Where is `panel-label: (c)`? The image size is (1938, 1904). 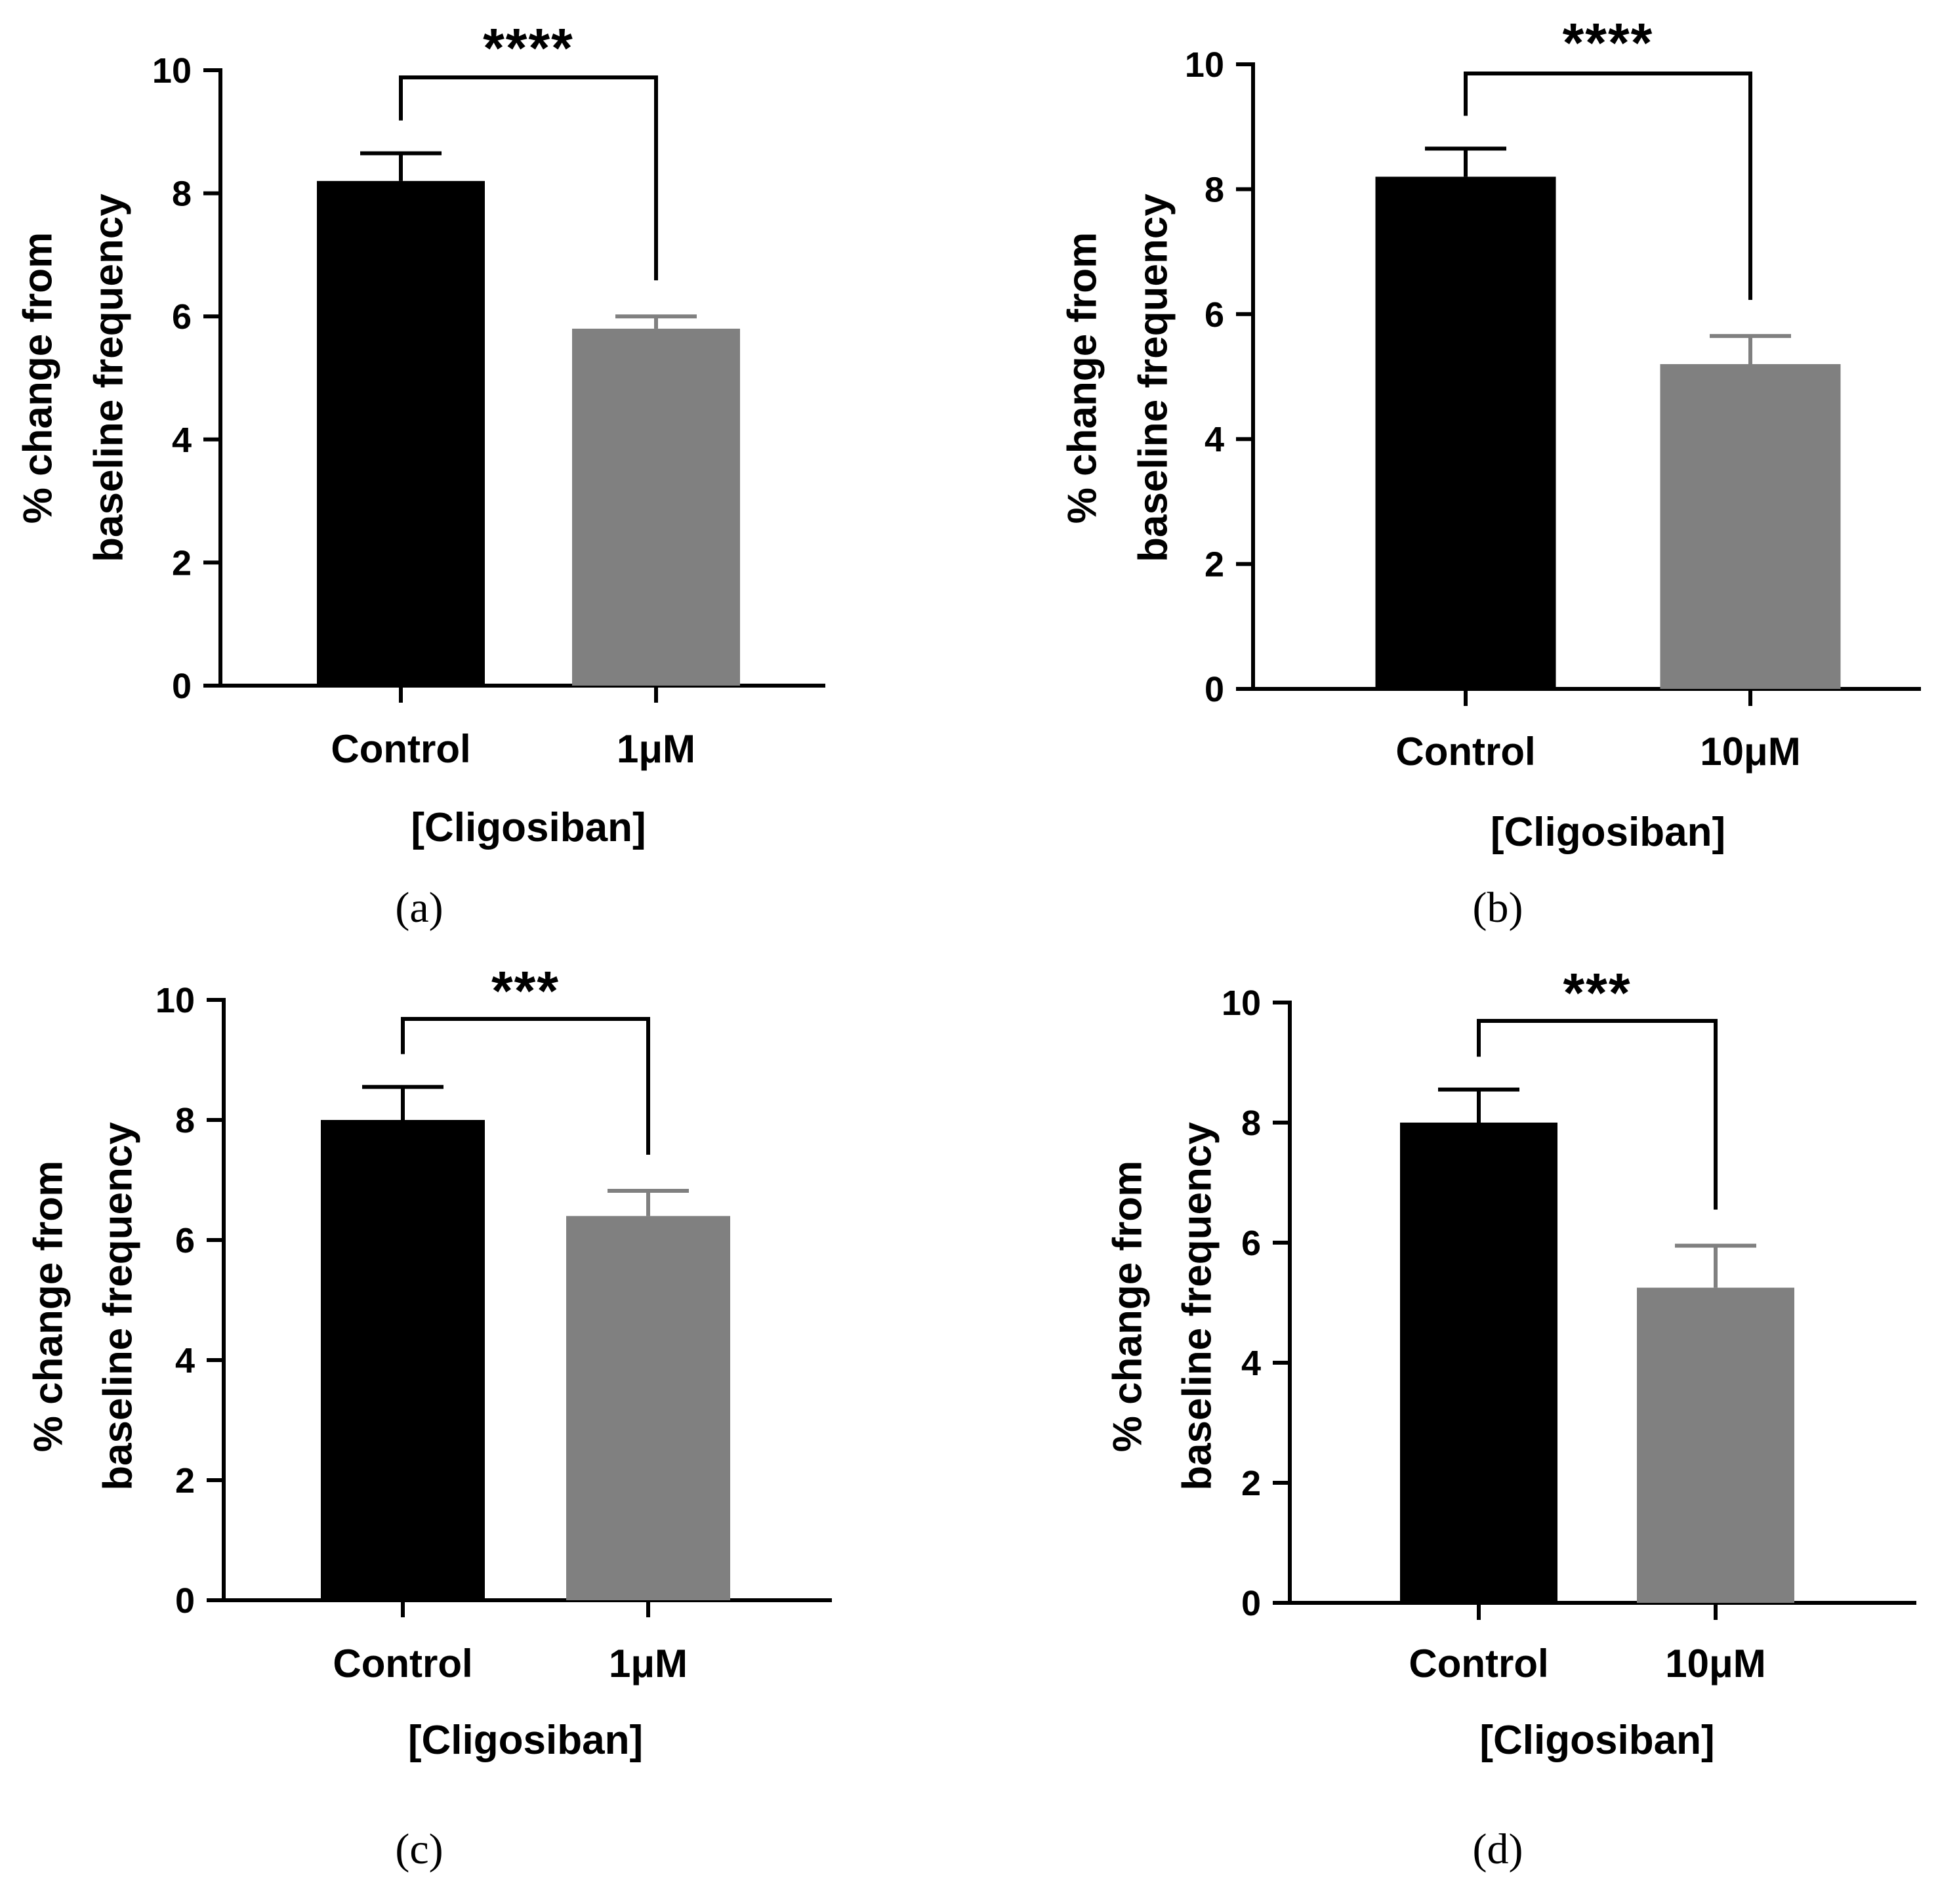
panel-label: (c) is located at coordinates (419, 1849).